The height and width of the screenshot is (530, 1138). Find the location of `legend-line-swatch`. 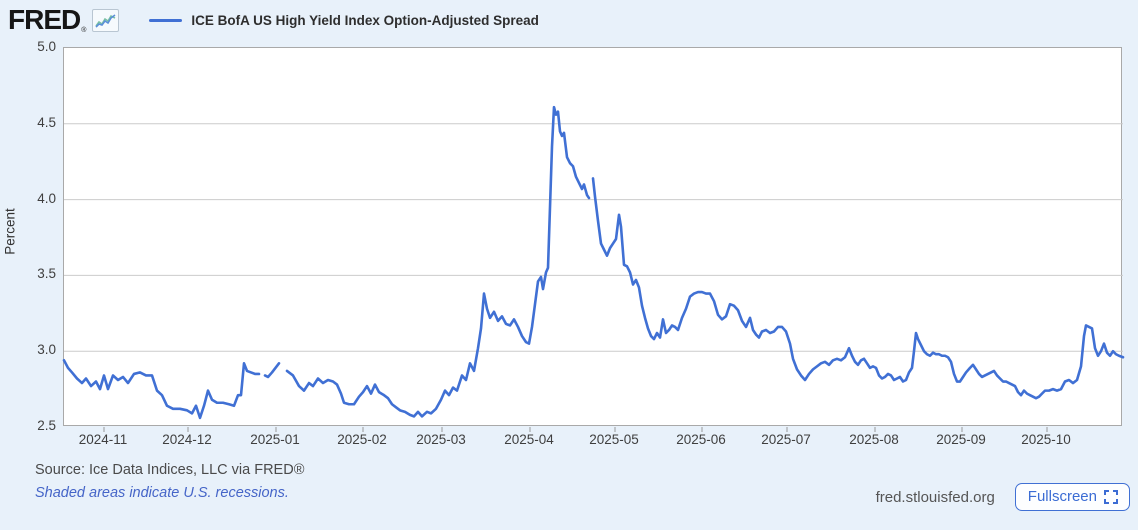

legend-line-swatch is located at coordinates (166, 20).